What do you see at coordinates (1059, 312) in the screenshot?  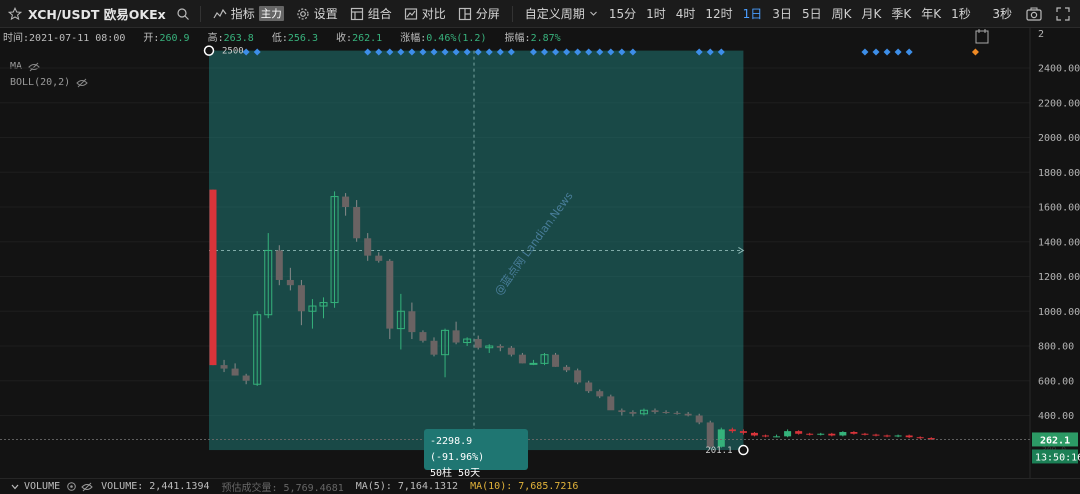 I see `price-tick-label: 1000.00` at bounding box center [1059, 312].